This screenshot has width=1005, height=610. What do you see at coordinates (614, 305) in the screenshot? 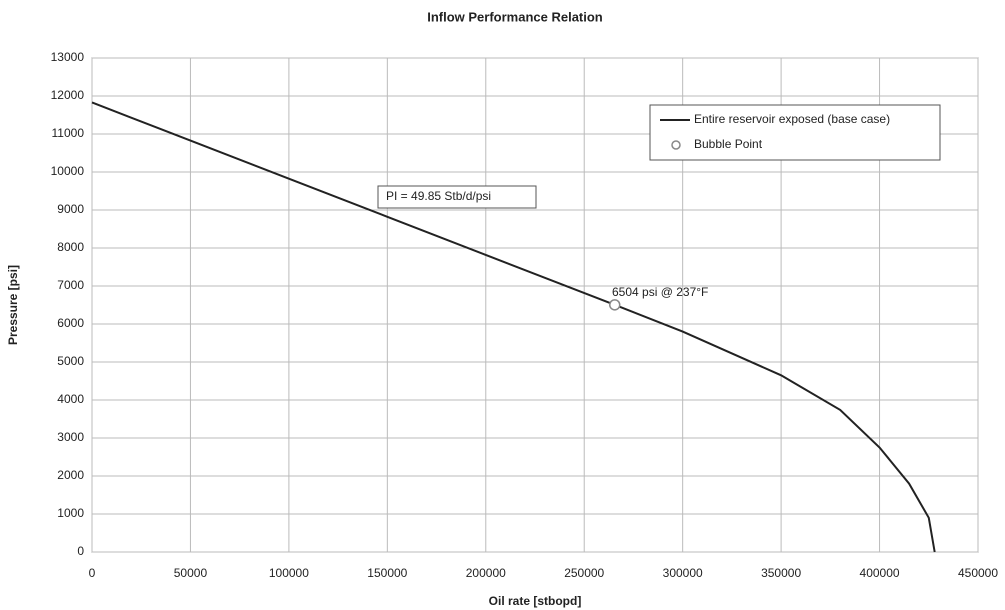
I see `bubble-point` at bounding box center [614, 305].